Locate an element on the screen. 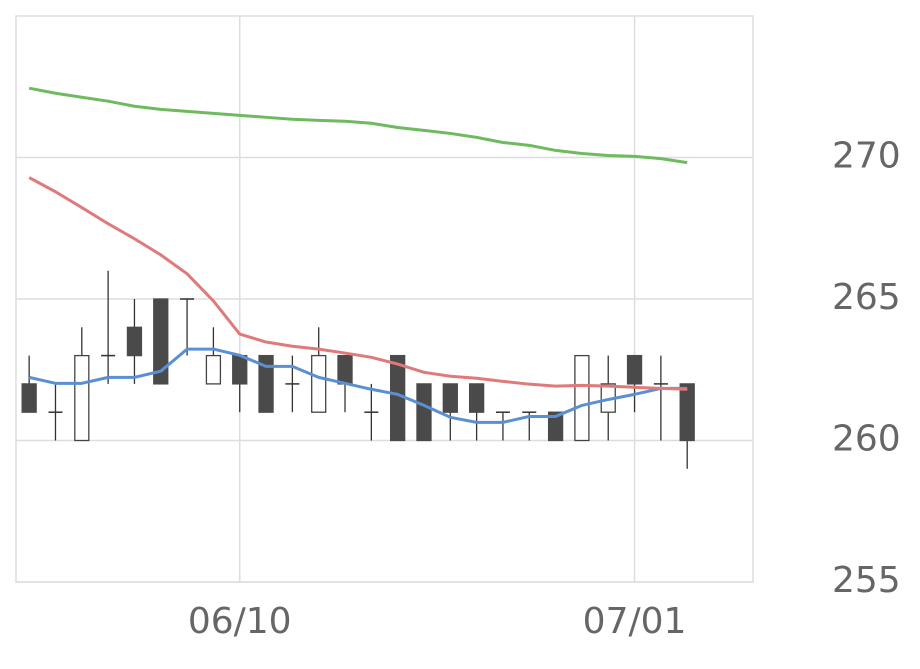  y-tick-label: 265 is located at coordinates (866, 297).